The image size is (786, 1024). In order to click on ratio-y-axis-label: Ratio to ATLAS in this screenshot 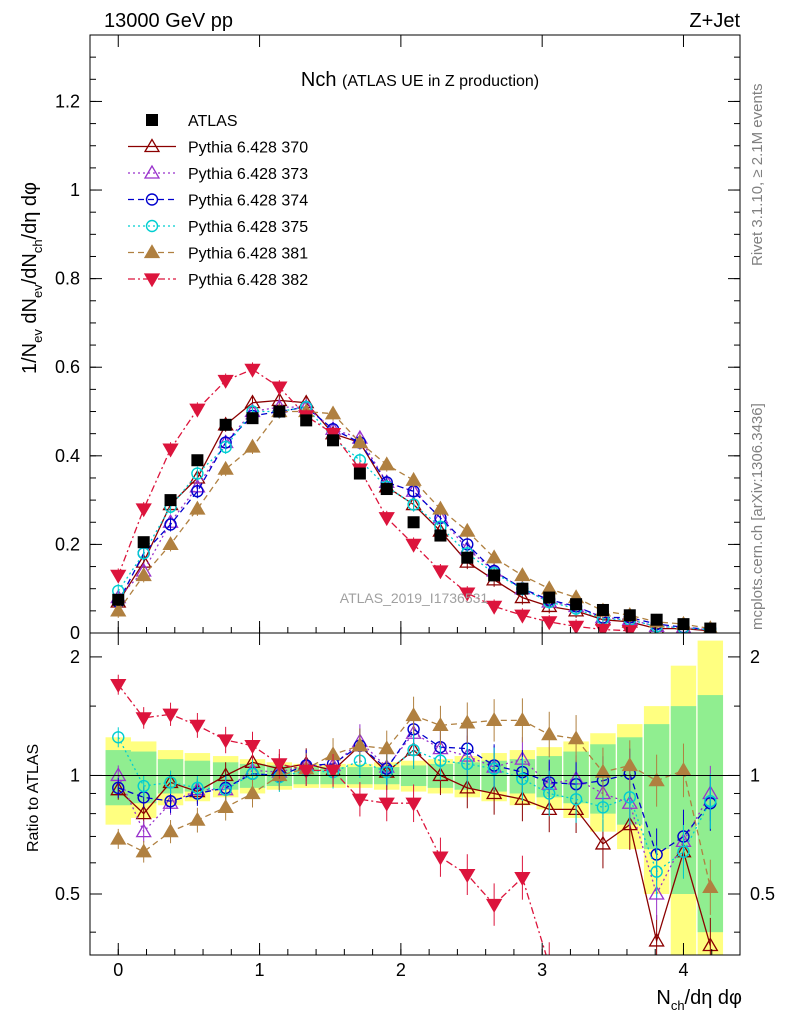, I will do `click(33, 798)`.